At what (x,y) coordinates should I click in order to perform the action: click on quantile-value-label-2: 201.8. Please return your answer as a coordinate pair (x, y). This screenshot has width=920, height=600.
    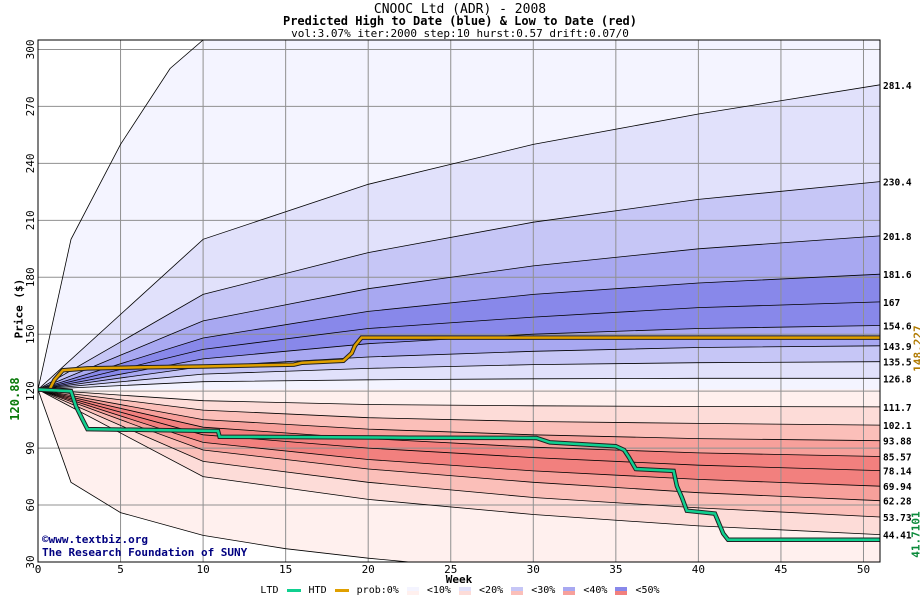
    Looking at the image, I should click on (897, 237).